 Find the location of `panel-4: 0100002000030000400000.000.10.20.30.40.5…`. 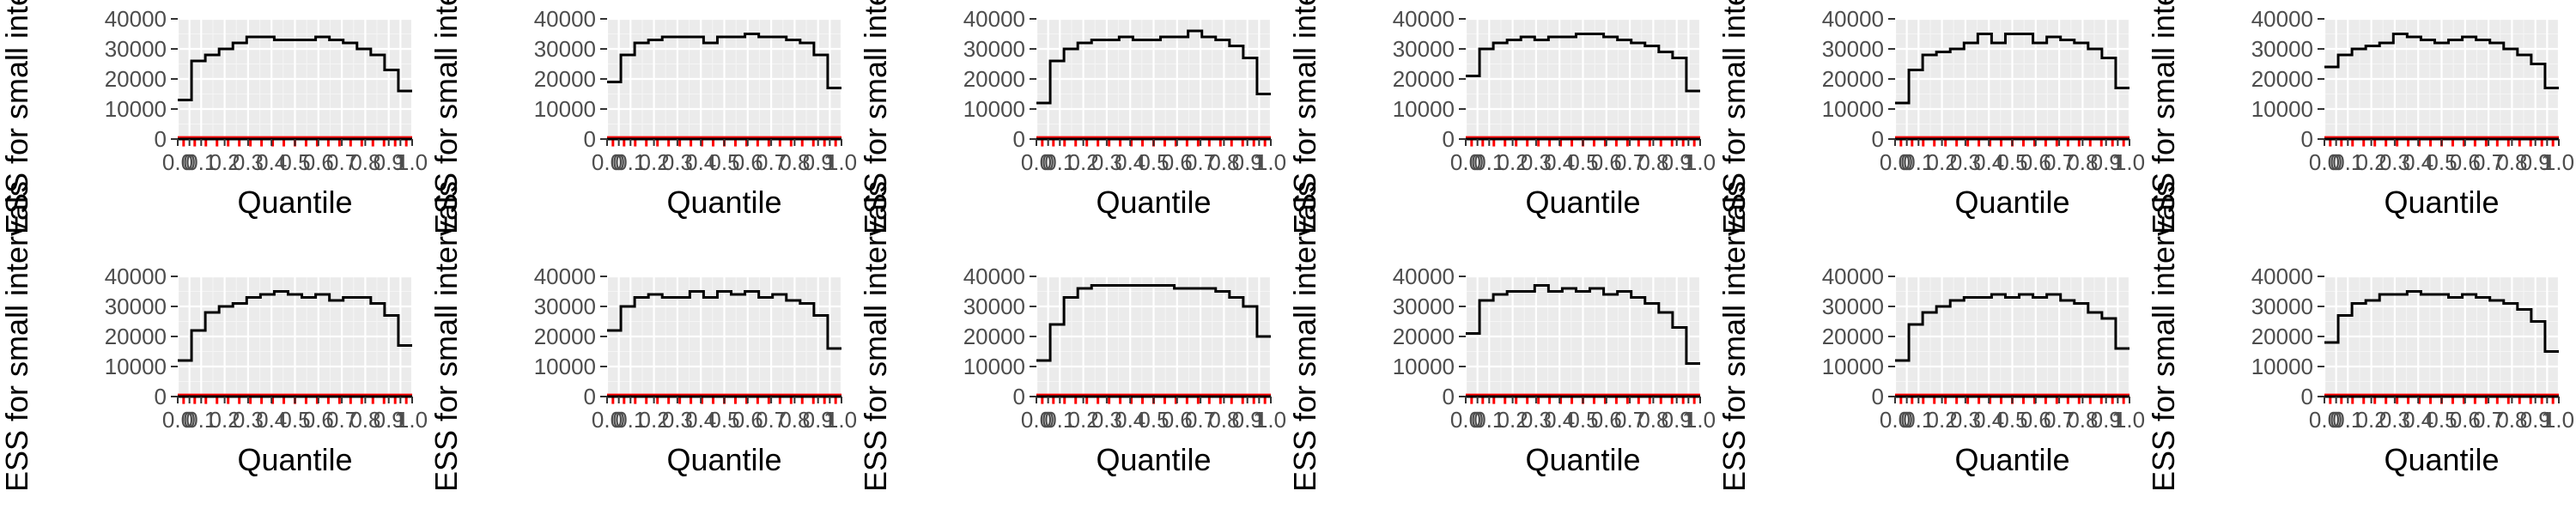

panel-4: 0100002000030000400000.000.10.20.30.40.5… is located at coordinates (1502, 117).